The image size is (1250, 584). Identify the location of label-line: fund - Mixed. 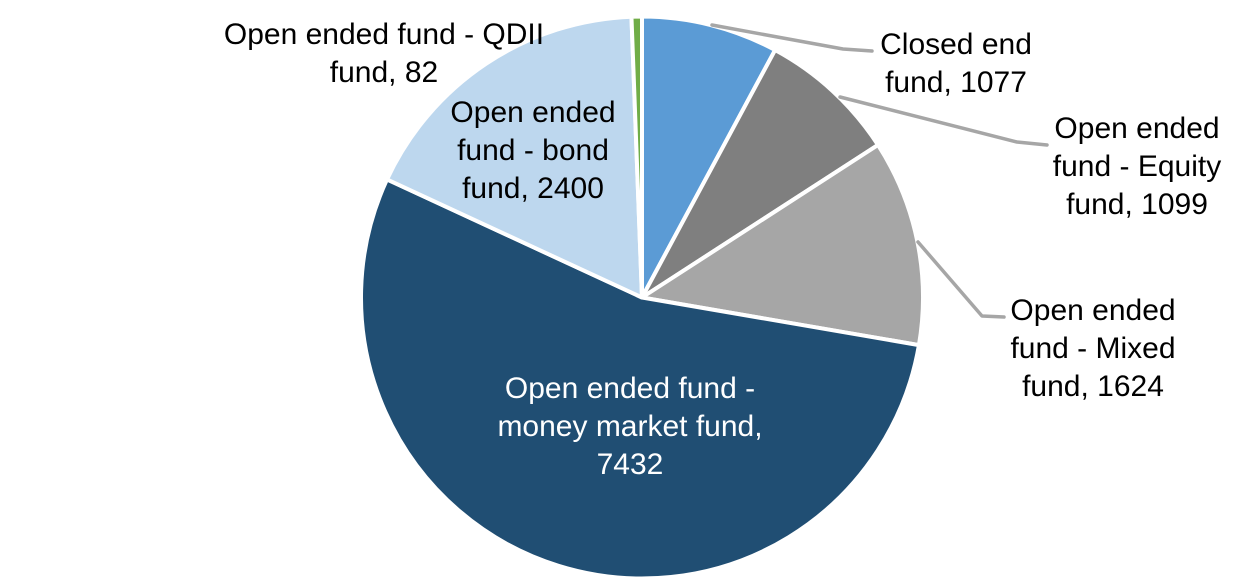
(1093, 348).